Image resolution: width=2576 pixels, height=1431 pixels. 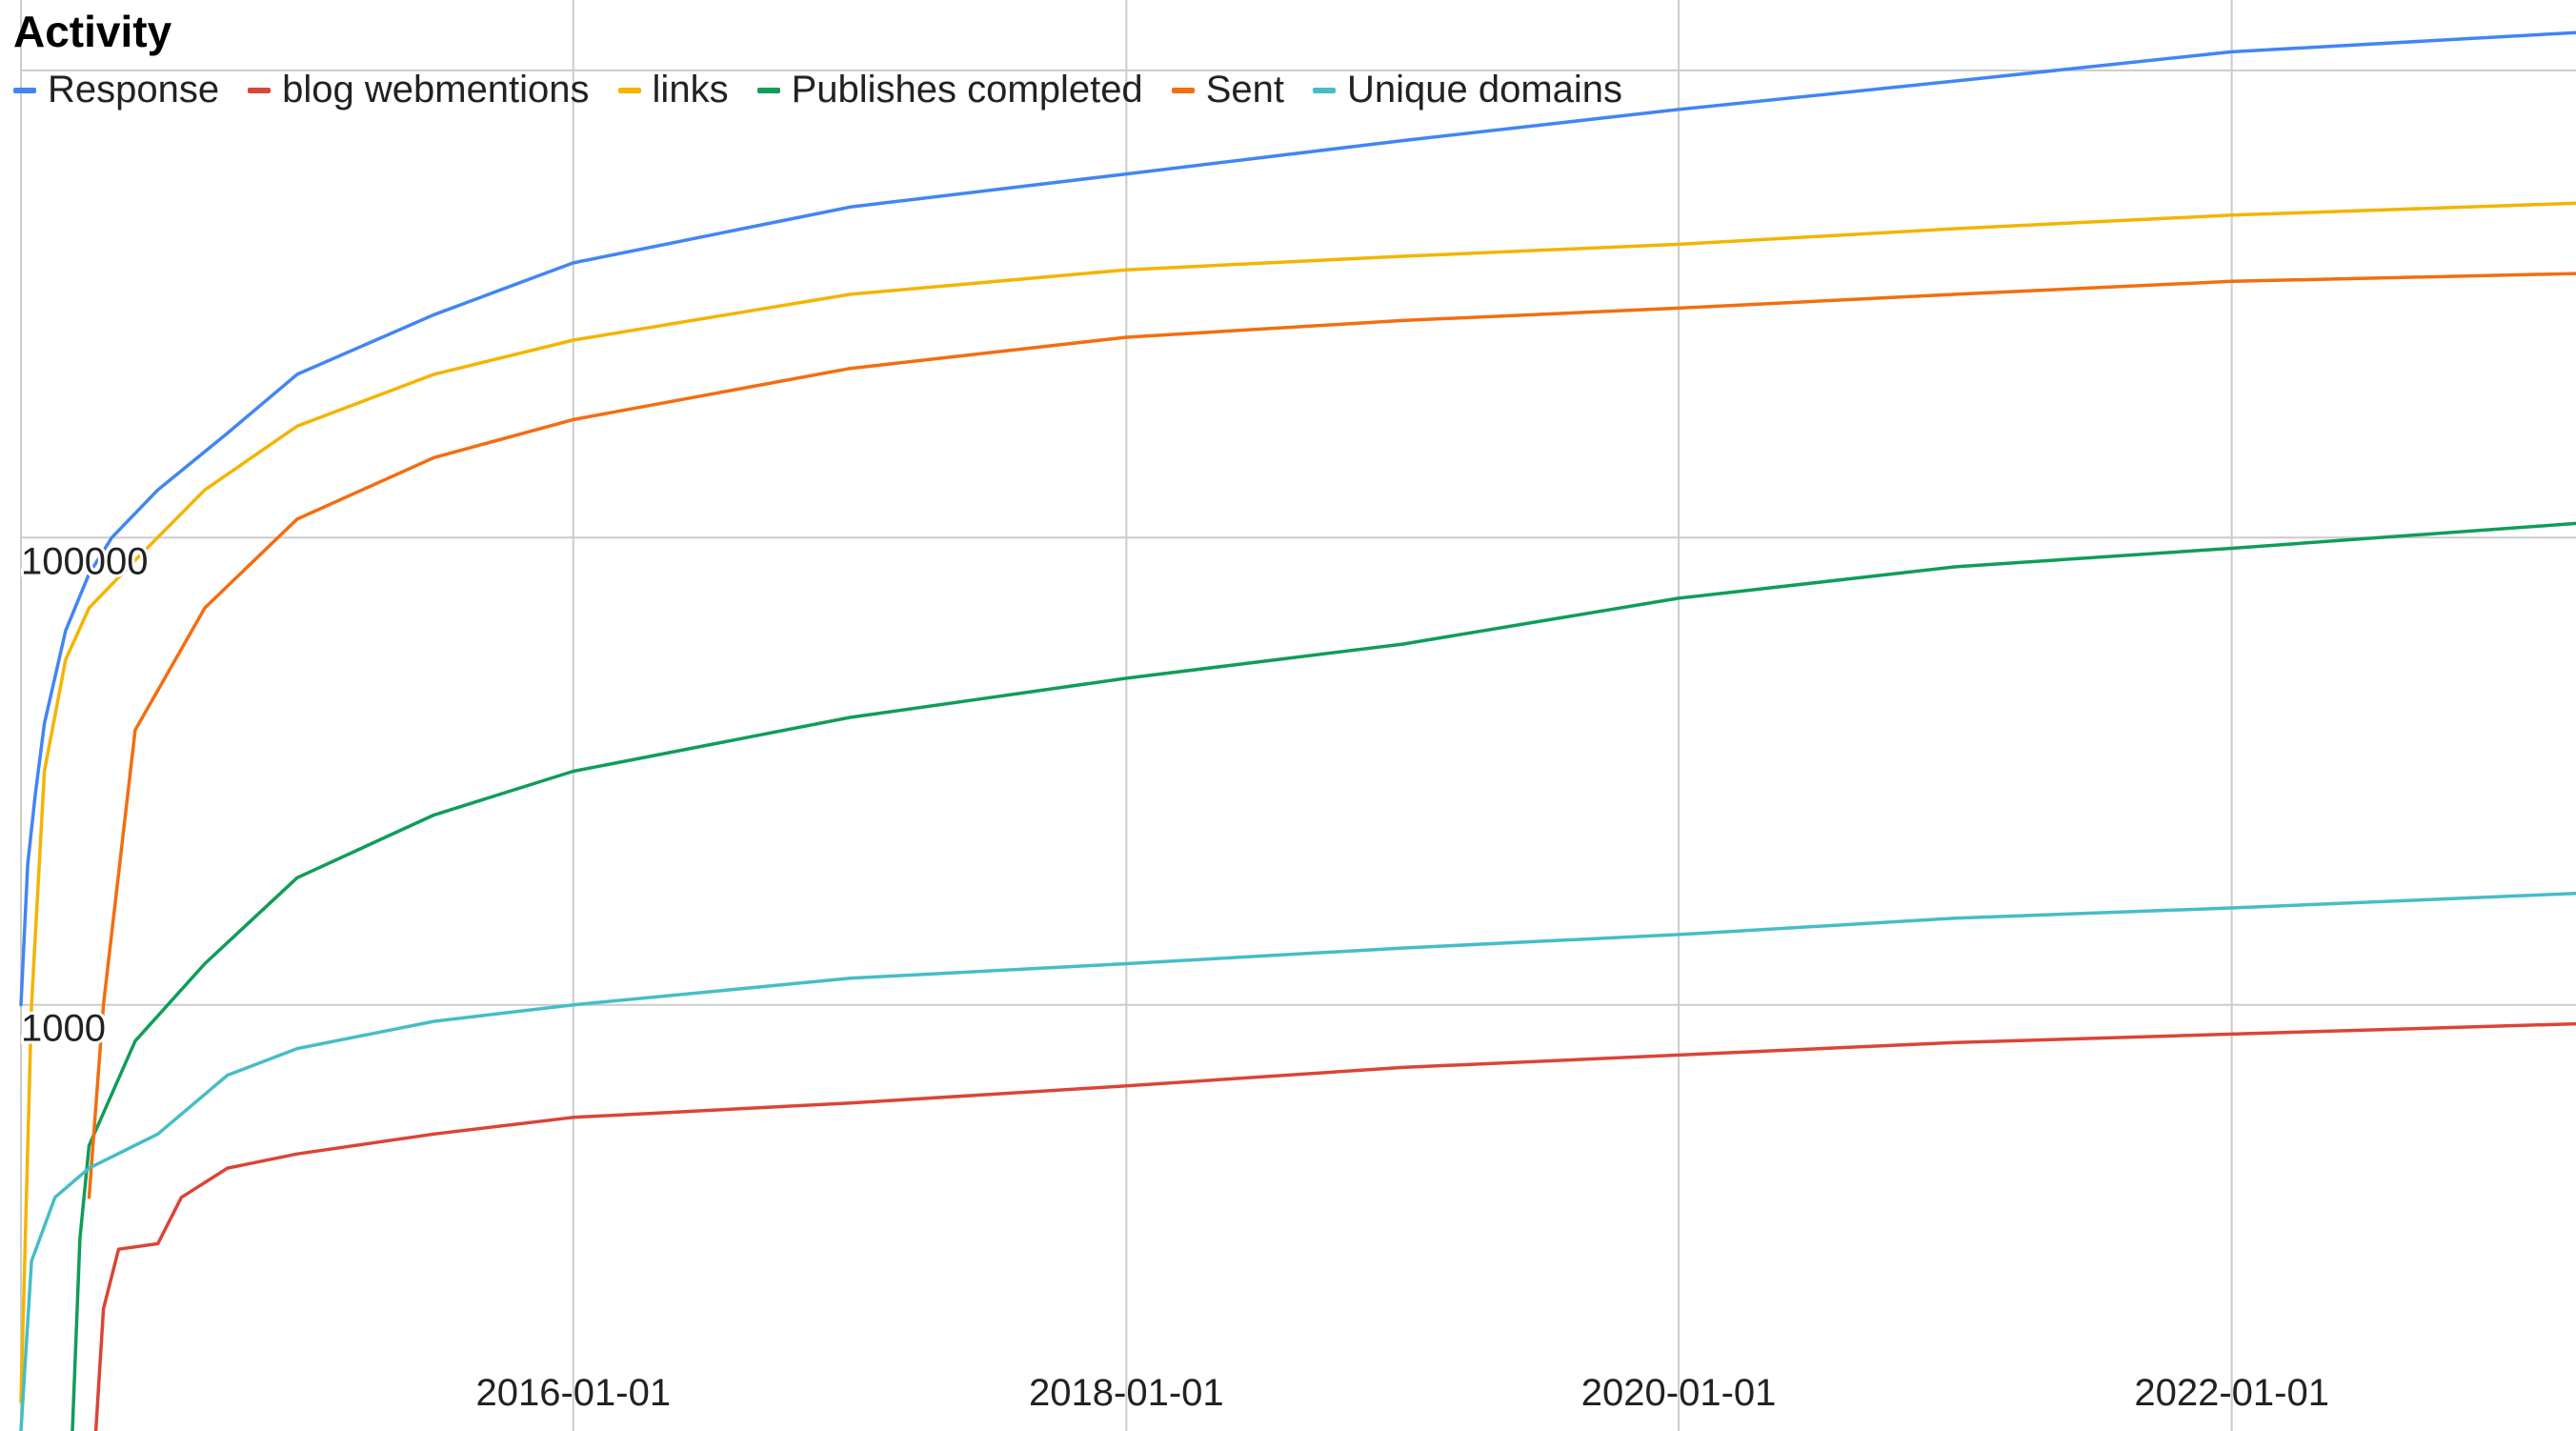 I want to click on x-tick-label: 2018-01-01, so click(x=1127, y=1393).